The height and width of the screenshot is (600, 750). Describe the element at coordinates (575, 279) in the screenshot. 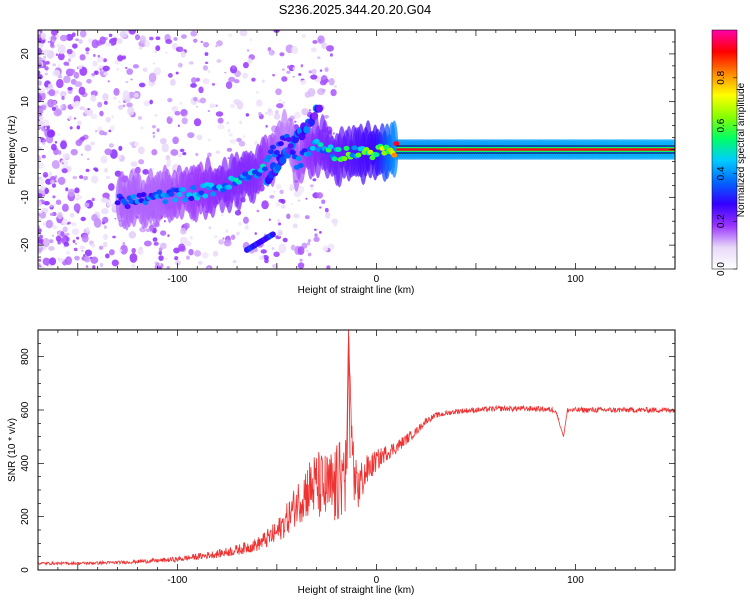

I see `x-tick-label: 100` at that location.